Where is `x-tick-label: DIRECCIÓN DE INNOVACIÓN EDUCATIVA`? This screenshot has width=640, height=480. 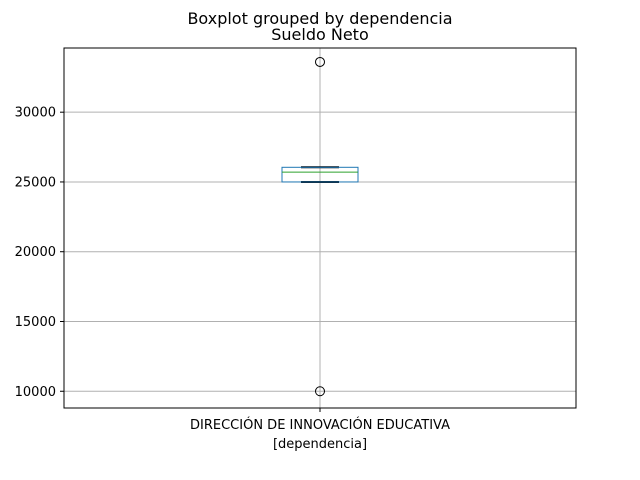
x-tick-label: DIRECCIÓN DE INNOVACIÓN EDUCATIVA is located at coordinates (320, 425).